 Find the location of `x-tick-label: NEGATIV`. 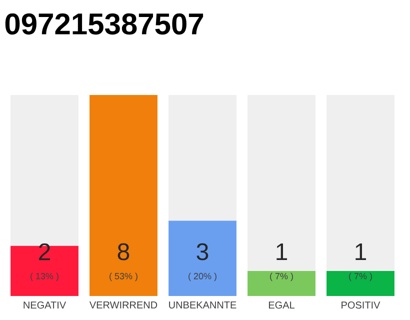

x-tick-label: NEGATIV is located at coordinates (45, 305).